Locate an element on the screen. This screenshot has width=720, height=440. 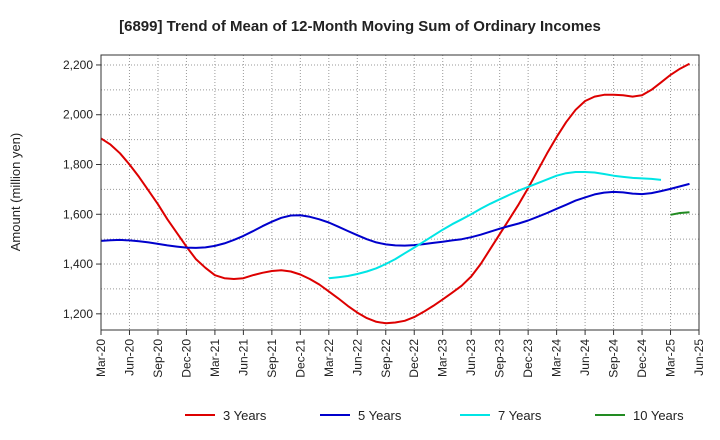
x-tick-label: Mar-24 is located at coordinates (557, 358).